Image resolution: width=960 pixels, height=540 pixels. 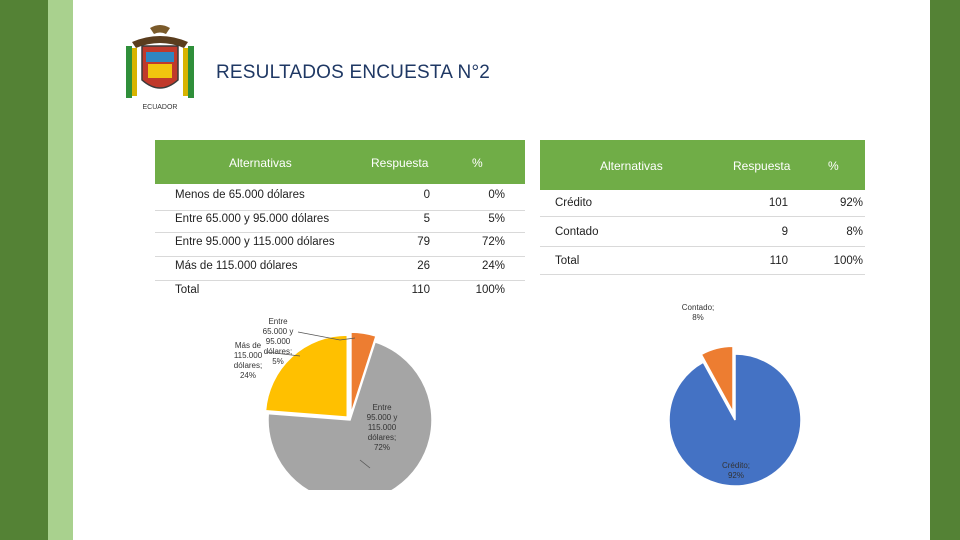 What do you see at coordinates (854, 232) in the screenshot?
I see `table-row-pct: 8%` at bounding box center [854, 232].